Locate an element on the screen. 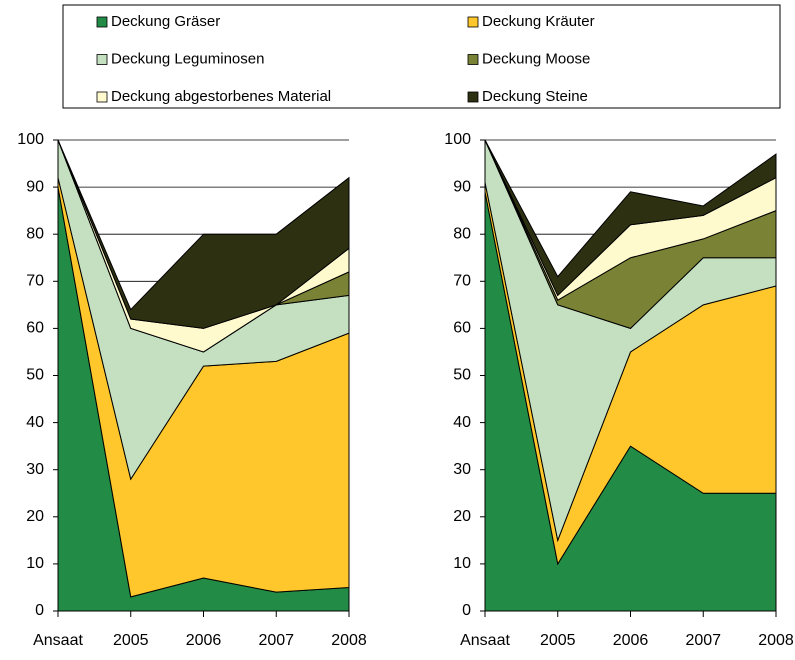  legend-label: Deckung abgestorbenes Material is located at coordinates (221, 96).